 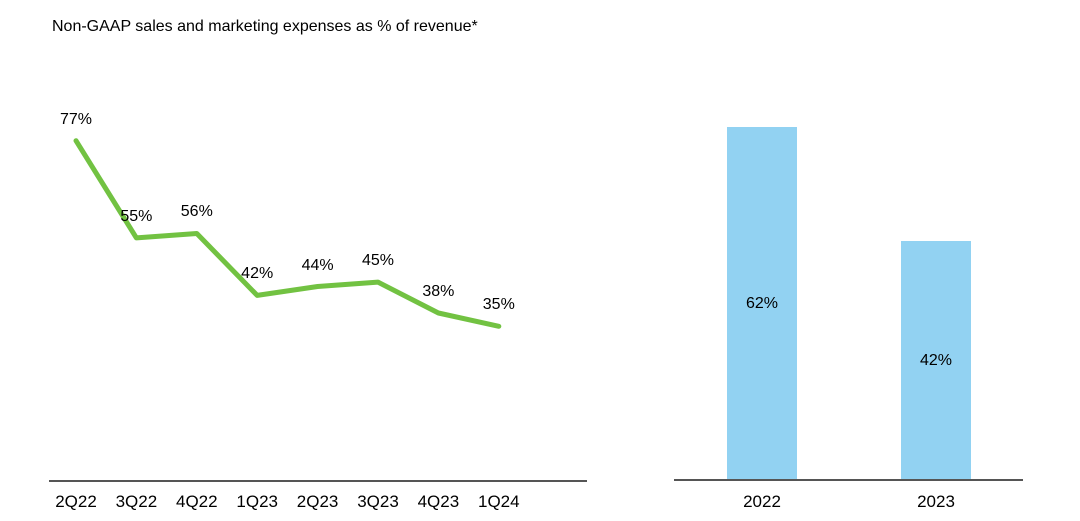 What do you see at coordinates (136, 216) in the screenshot?
I see `line-value-label: 55%` at bounding box center [136, 216].